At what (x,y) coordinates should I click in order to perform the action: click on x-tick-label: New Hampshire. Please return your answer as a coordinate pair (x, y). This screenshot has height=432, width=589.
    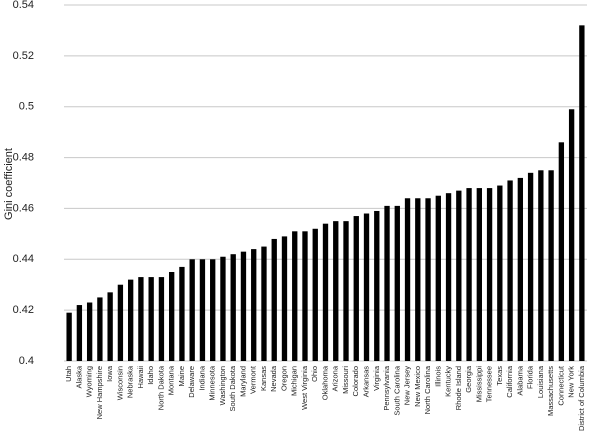
    Looking at the image, I should click on (99, 392).